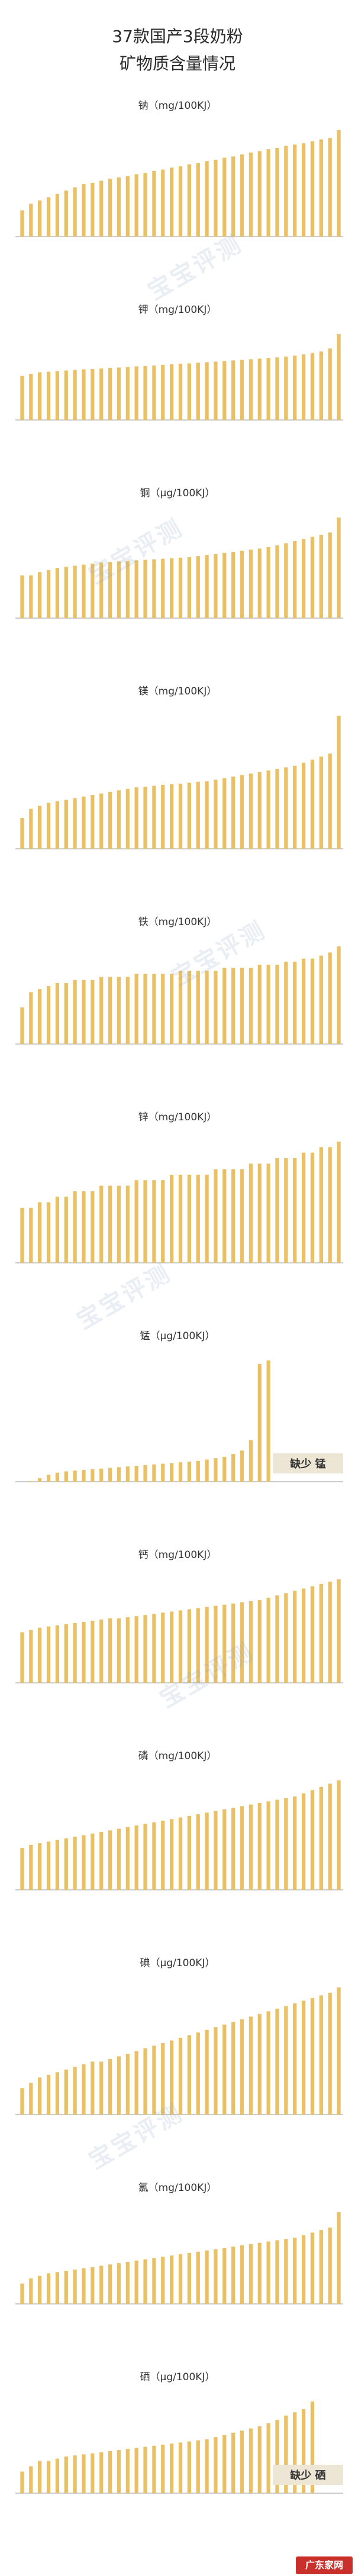 Image resolution: width=355 pixels, height=2576 pixels. What do you see at coordinates (308, 1463) in the screenshot?
I see `missing-box` at bounding box center [308, 1463].